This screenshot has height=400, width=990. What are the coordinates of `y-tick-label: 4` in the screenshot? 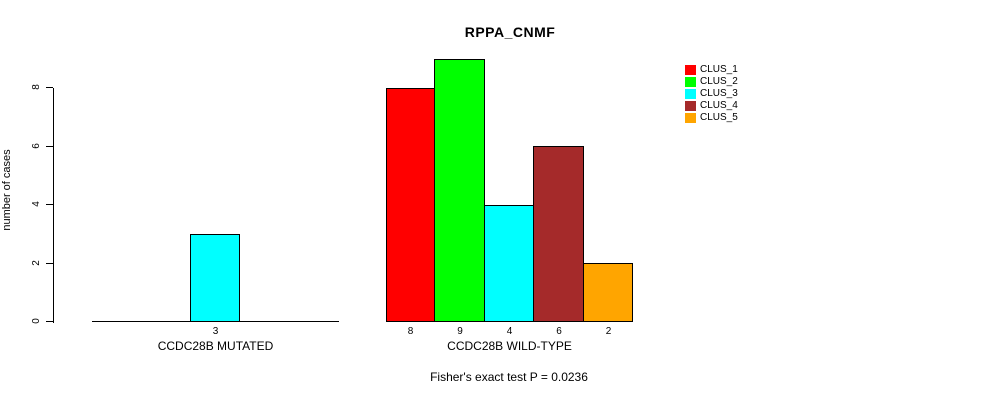 It's located at (36, 204).